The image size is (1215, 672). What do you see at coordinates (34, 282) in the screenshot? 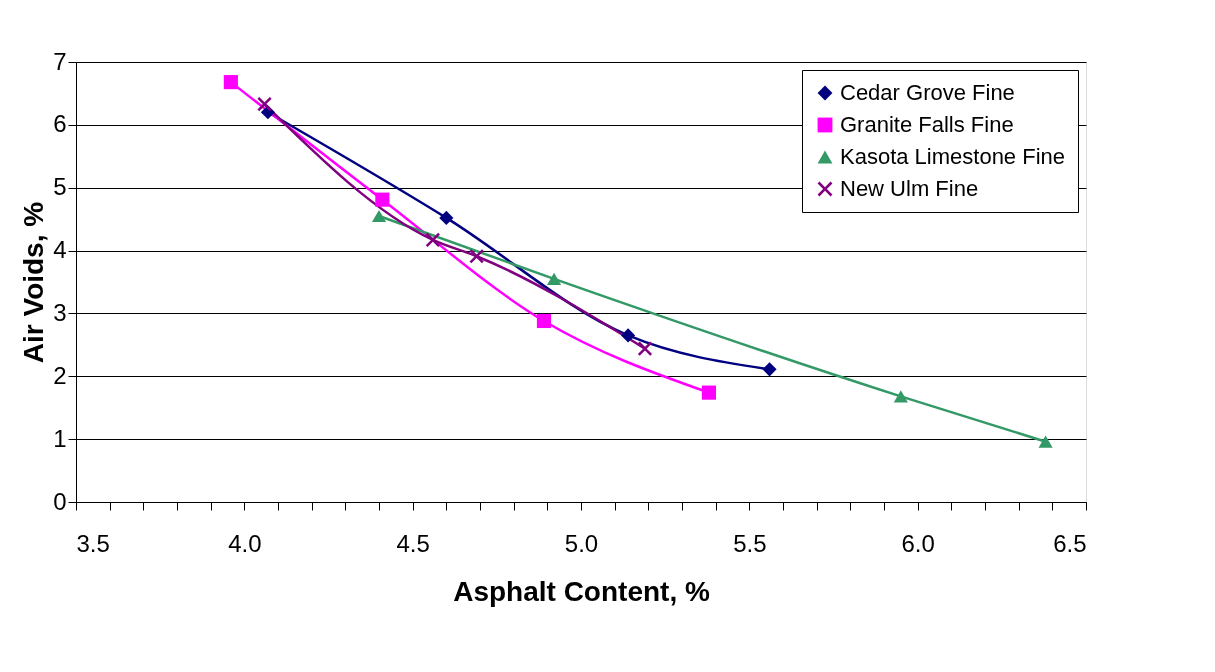
I see `y-axis-title: Air Voids, %` at bounding box center [34, 282].